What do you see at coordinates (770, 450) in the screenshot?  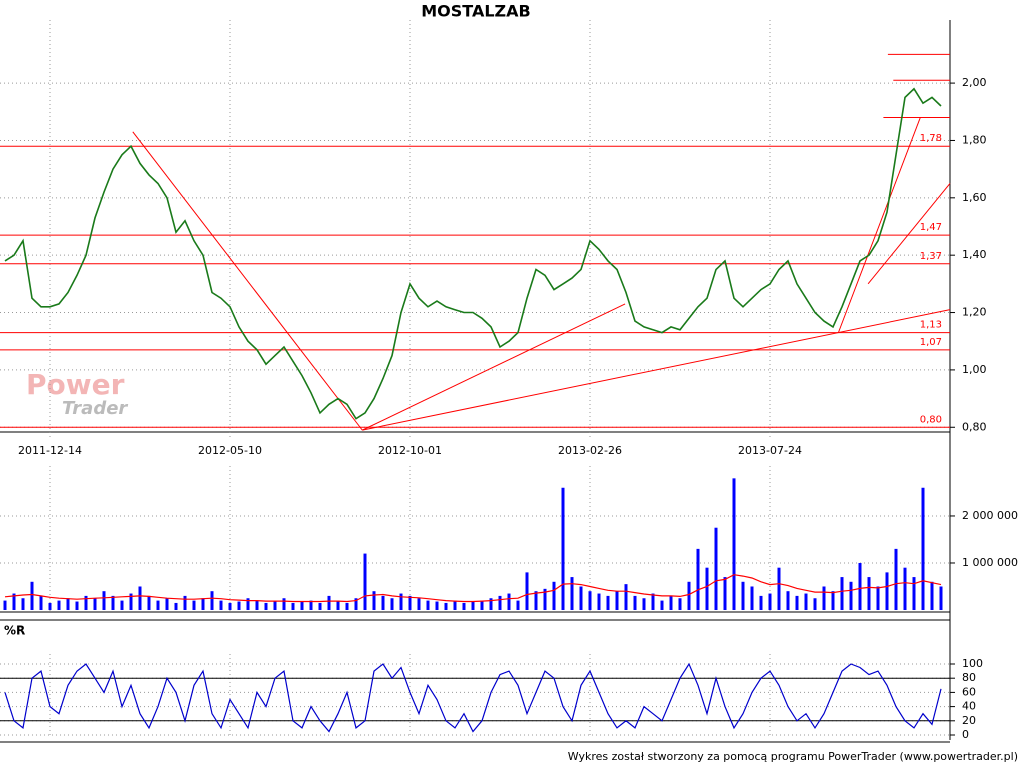 I see `x-tick-label: 2013-07-24` at bounding box center [770, 450].